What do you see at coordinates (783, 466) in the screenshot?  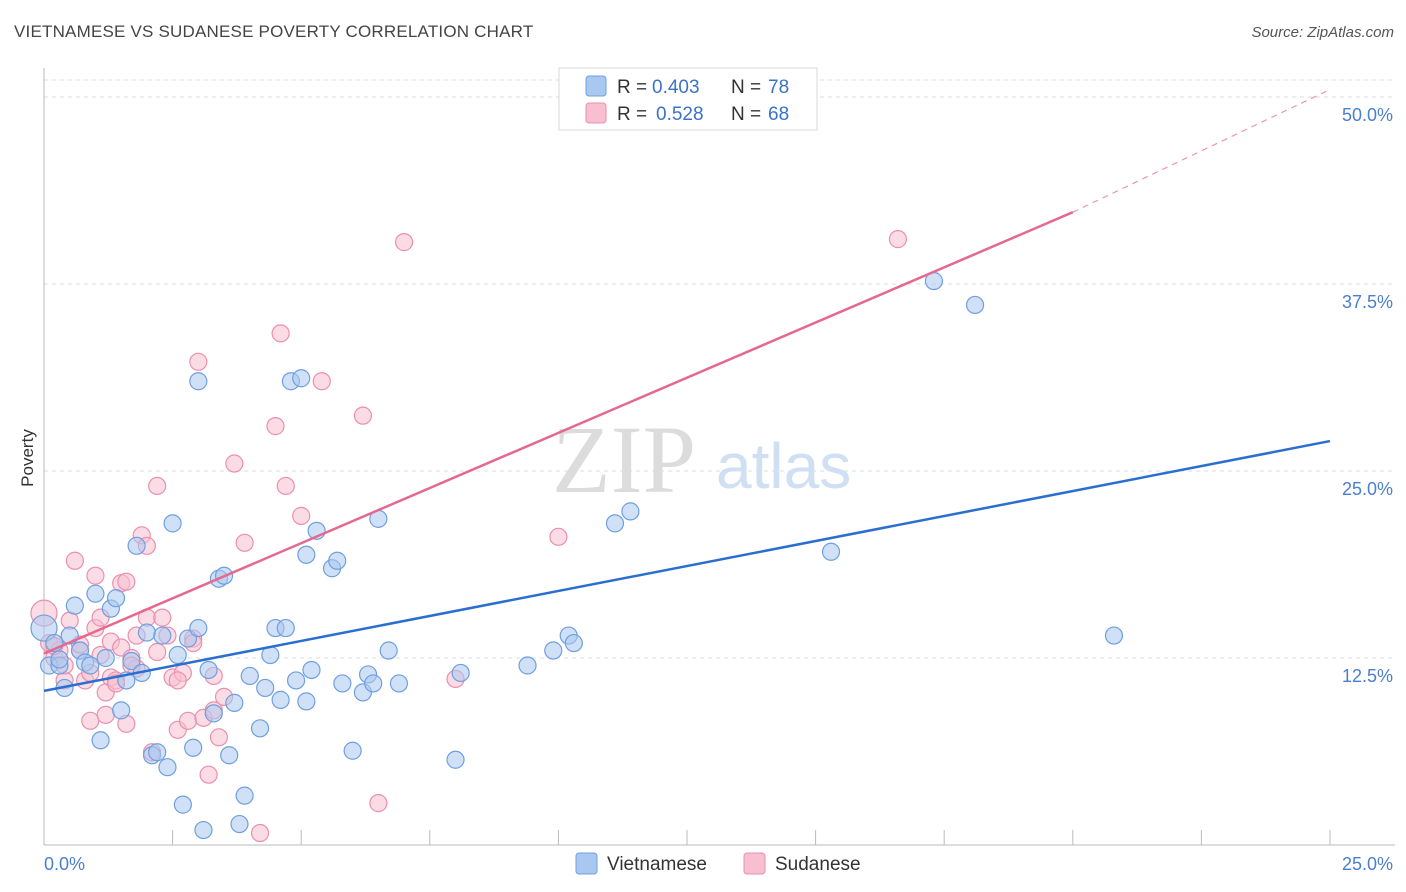 I see `watermark-atlas: atlas` at bounding box center [783, 466].